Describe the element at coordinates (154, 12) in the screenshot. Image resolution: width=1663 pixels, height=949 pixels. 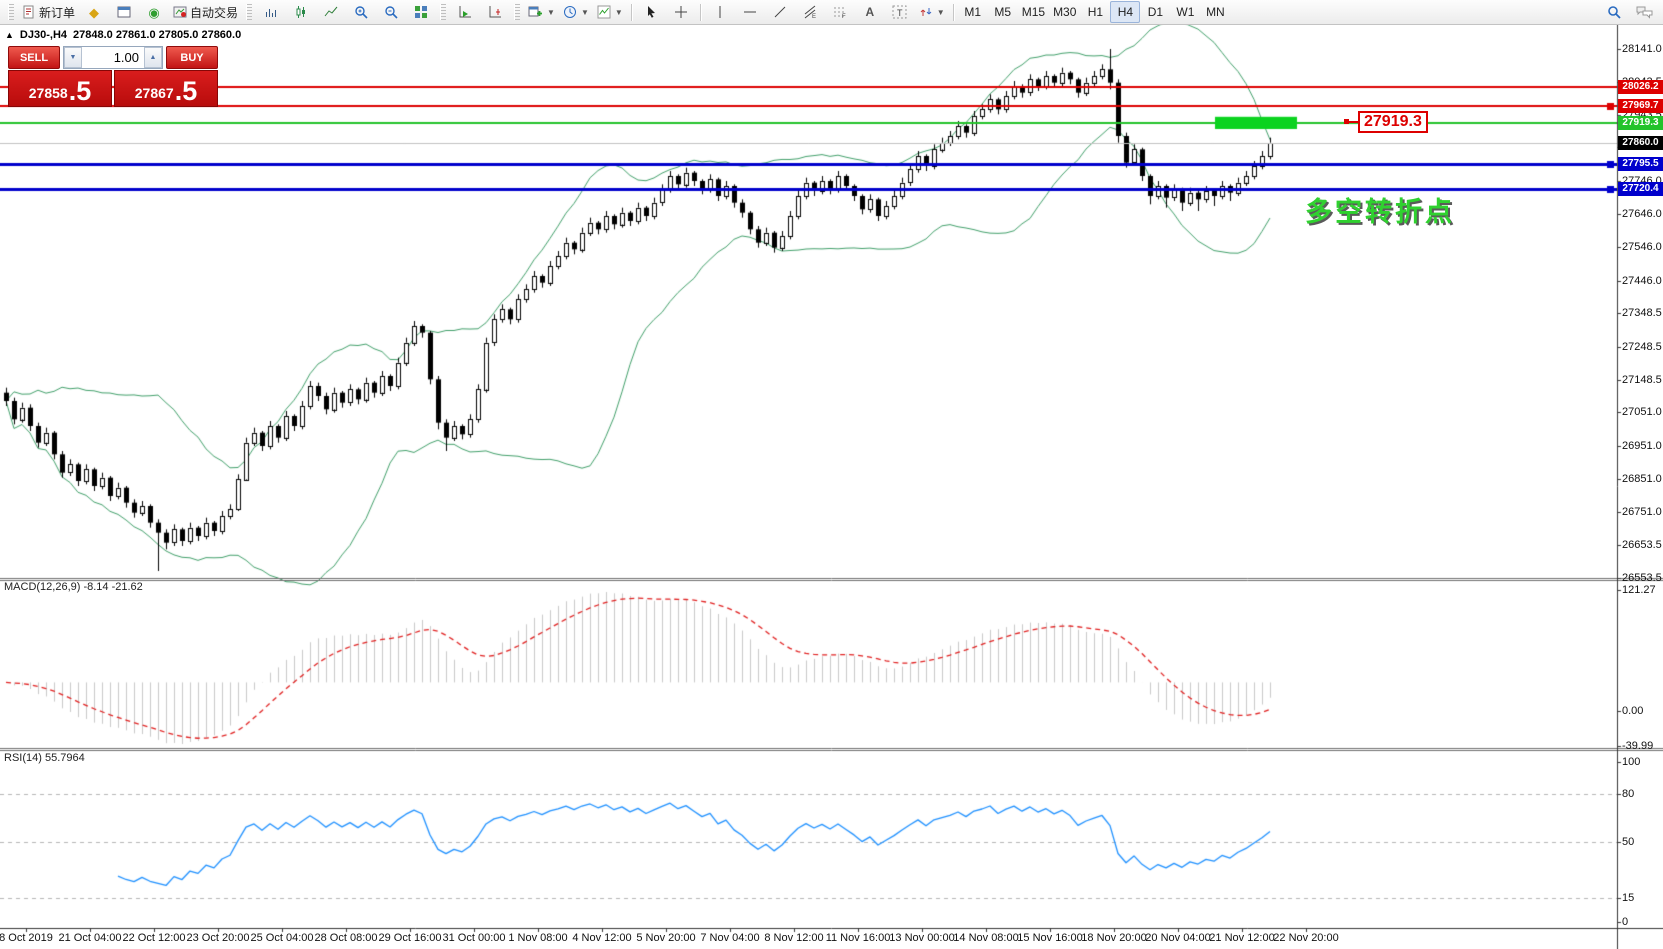
I see `signals-button: ◉` at that location.